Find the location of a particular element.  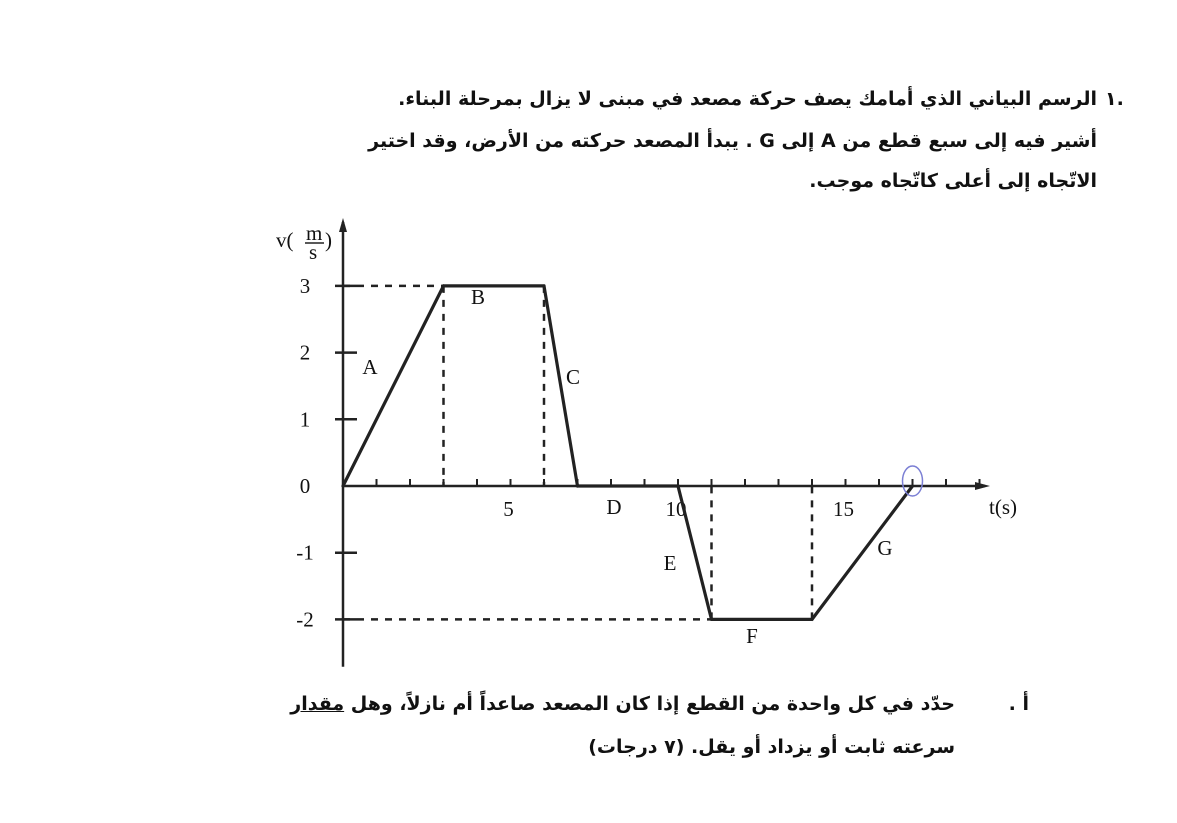

y-tick-label: 0 is located at coordinates (305, 486).